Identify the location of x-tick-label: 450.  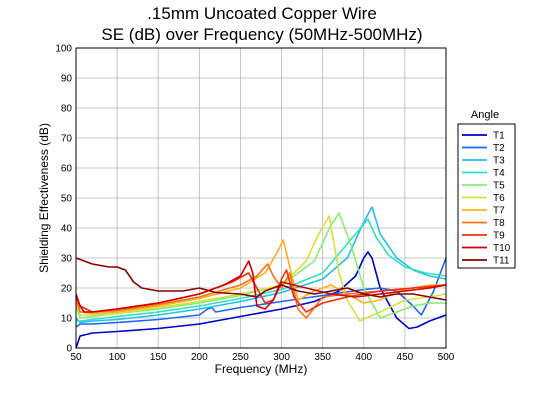
(405, 357).